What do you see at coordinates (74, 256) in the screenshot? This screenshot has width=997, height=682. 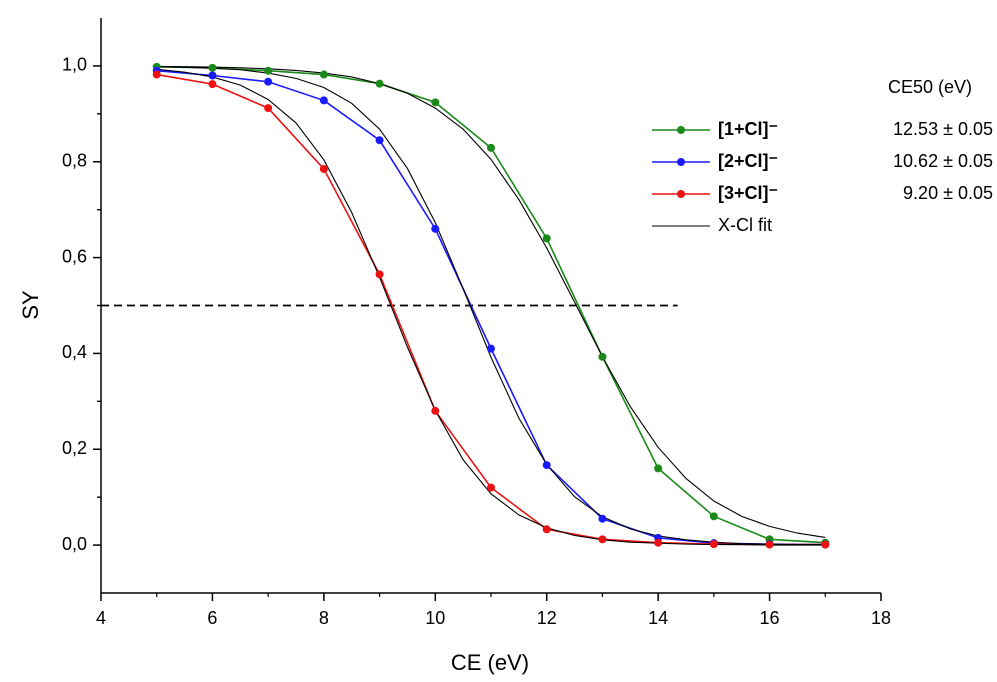 I see `y-tick-label: 0,6` at bounding box center [74, 256].